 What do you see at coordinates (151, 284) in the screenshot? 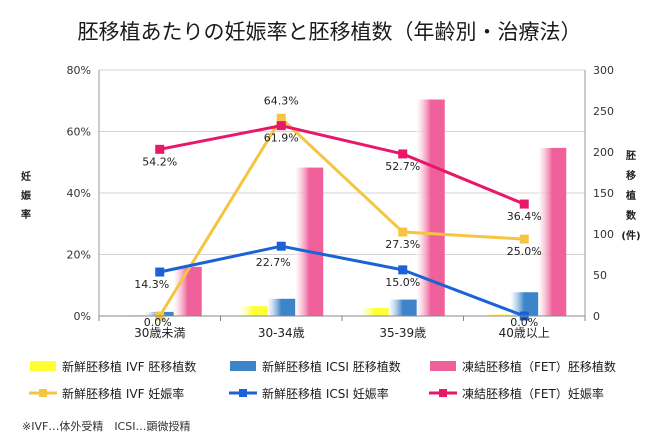
I see `data-label: 14.3%` at bounding box center [151, 284].